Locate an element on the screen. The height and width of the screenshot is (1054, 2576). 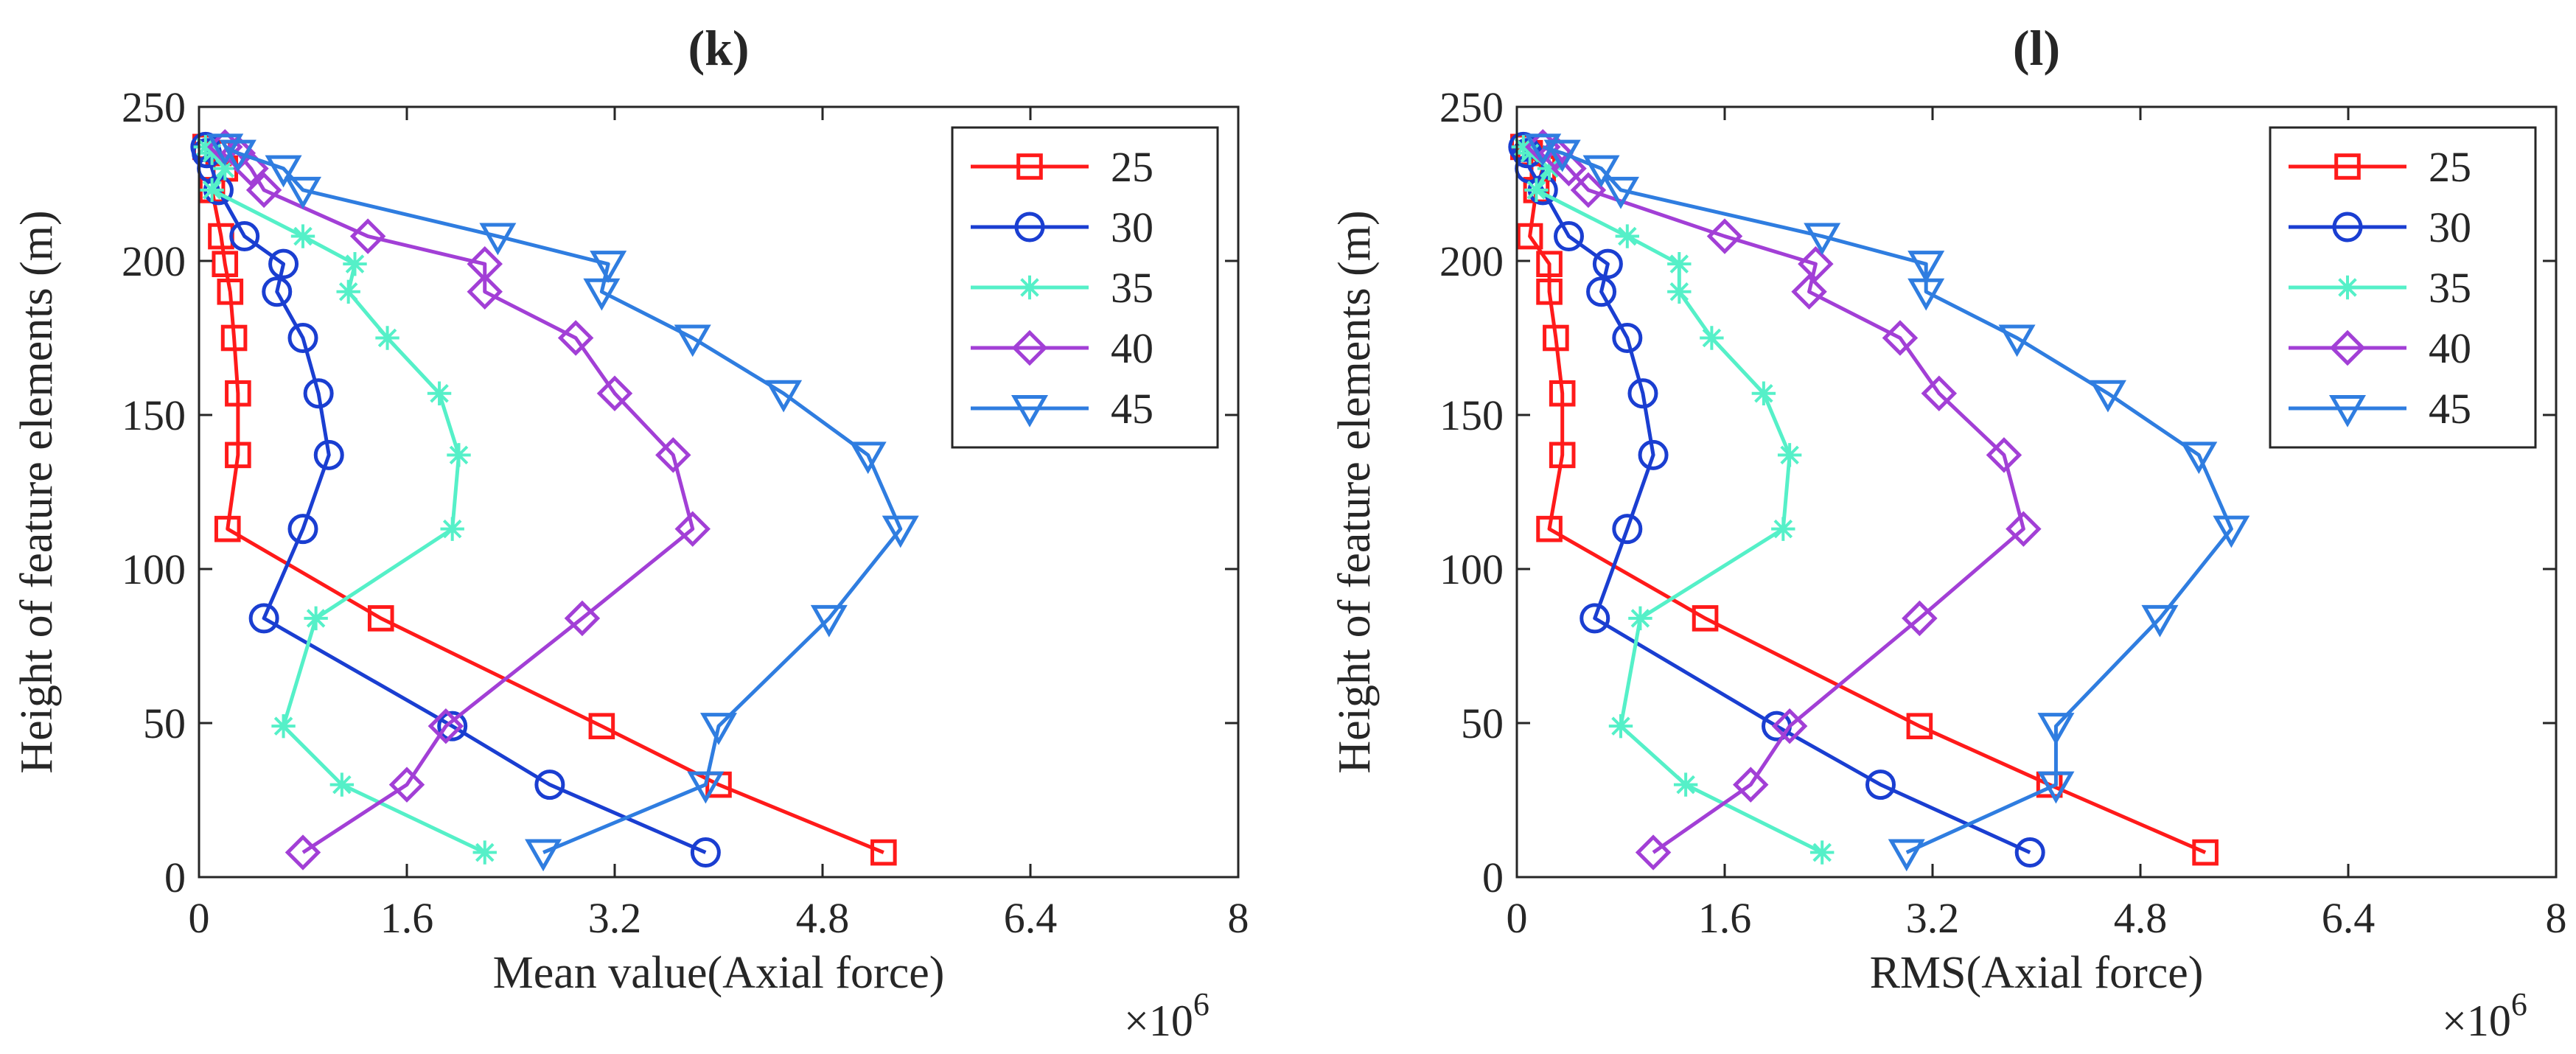
legend-item: 45 is located at coordinates (2380, 409).